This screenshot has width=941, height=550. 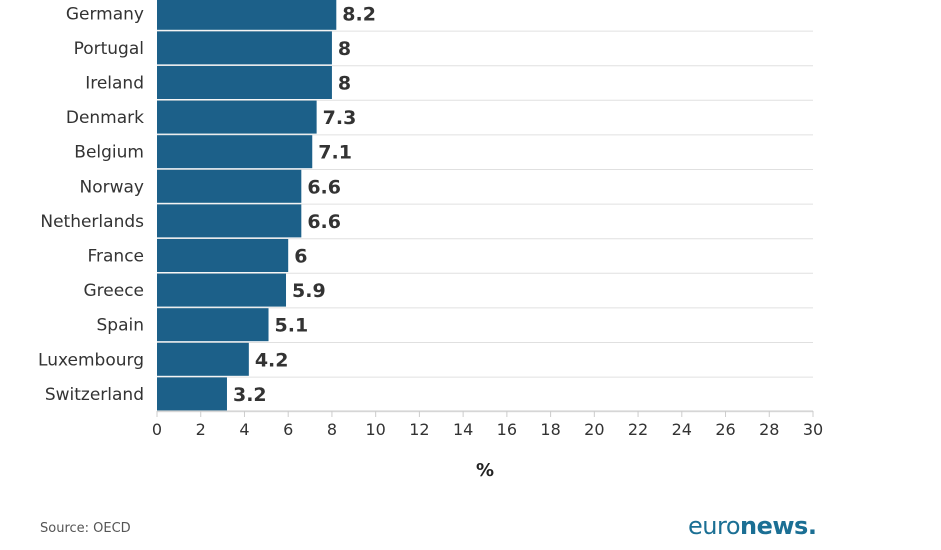 I want to click on x-tick-label: 22, so click(x=638, y=429).